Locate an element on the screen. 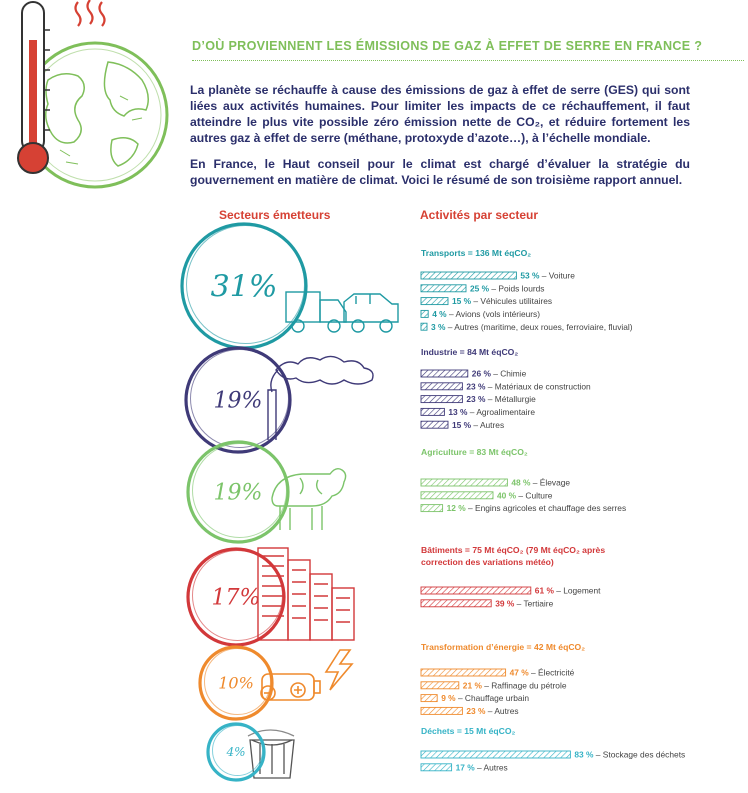  activity-label: 23 % – Matériaux de construction is located at coordinates (528, 386).